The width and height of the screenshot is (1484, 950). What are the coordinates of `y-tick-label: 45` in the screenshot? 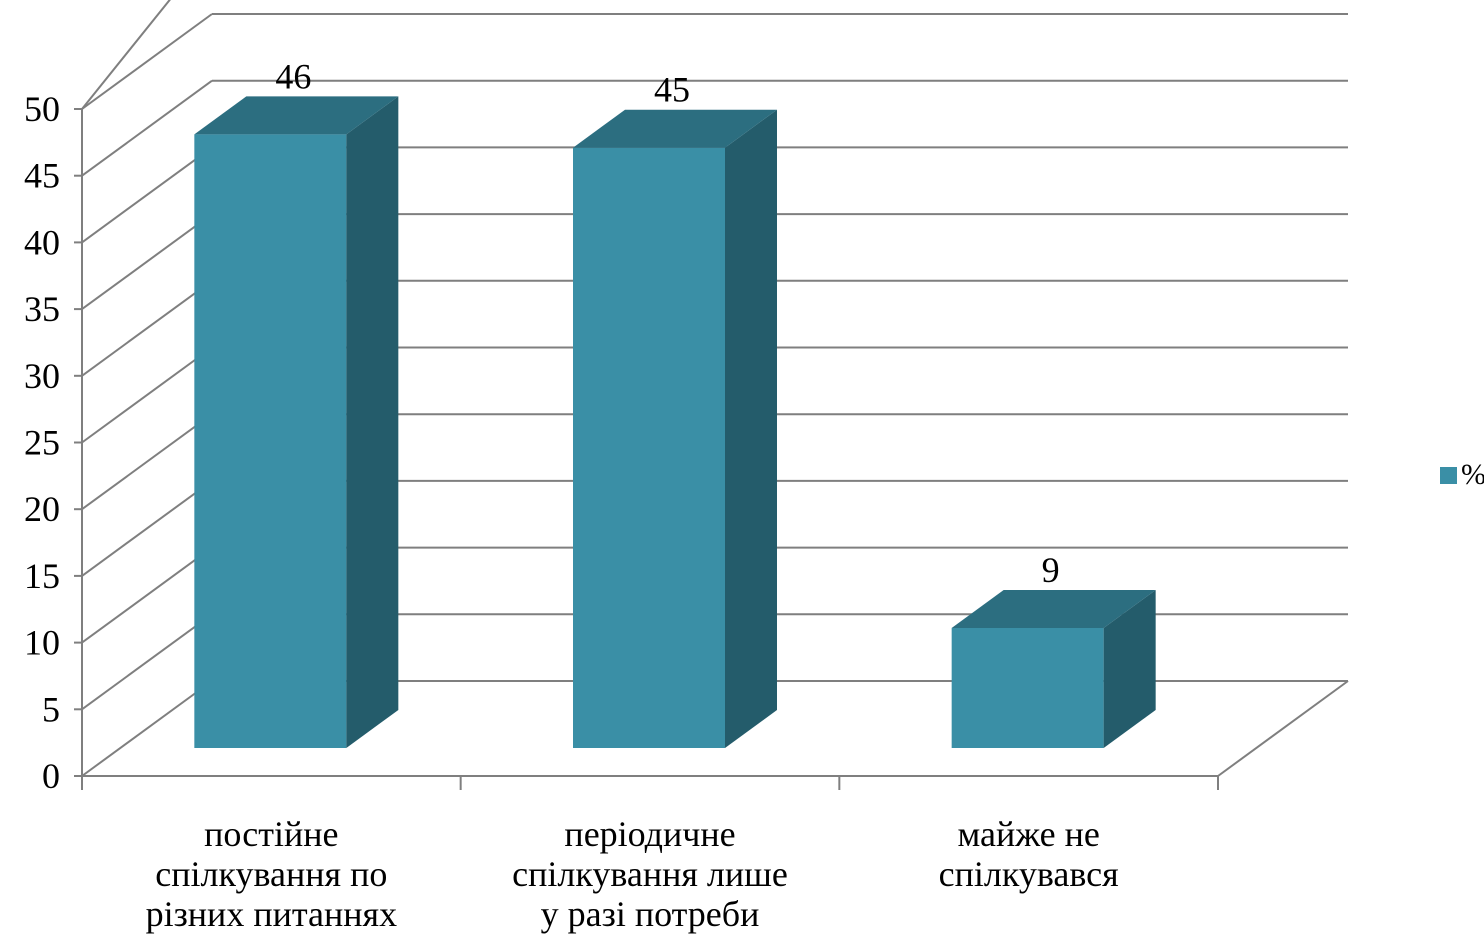 It's located at (42, 176).